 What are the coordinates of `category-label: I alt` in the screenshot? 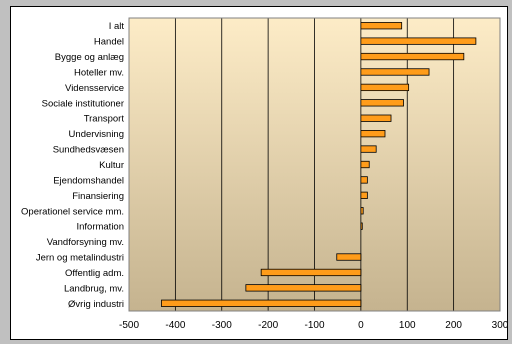 It's located at (117, 26).